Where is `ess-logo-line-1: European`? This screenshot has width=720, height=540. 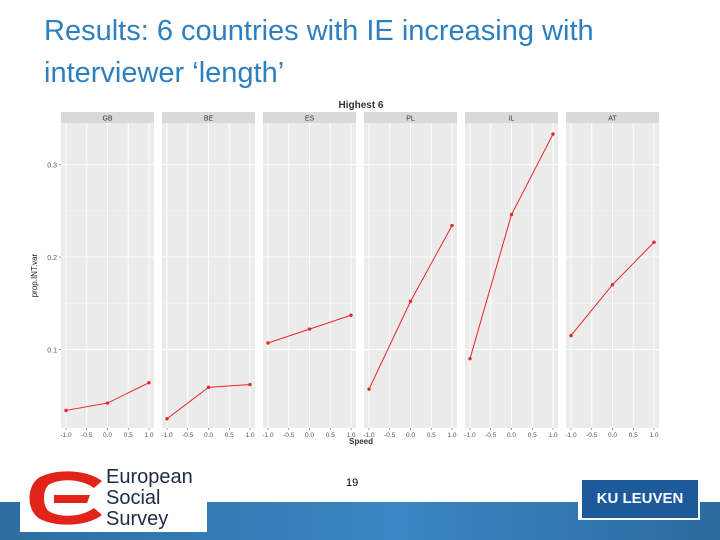
ess-logo-line-1: European is located at coordinates (149, 477).